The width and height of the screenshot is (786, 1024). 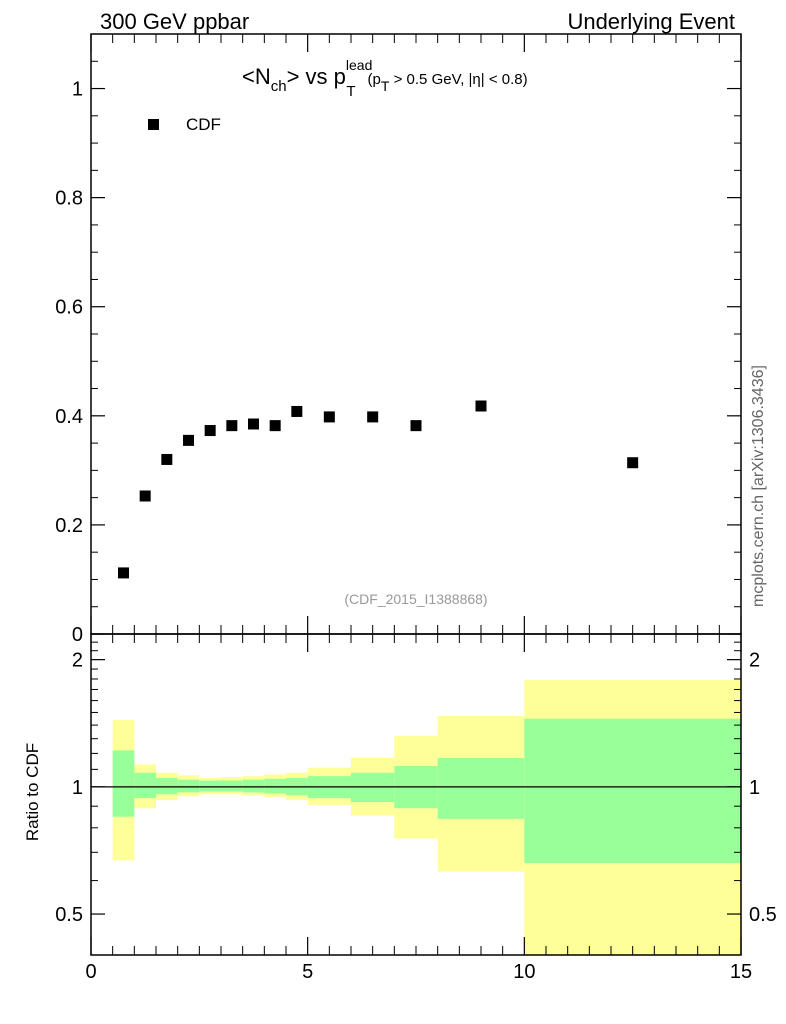 What do you see at coordinates (174, 21) in the screenshot?
I see `header-left: 300 GeV ppbar` at bounding box center [174, 21].